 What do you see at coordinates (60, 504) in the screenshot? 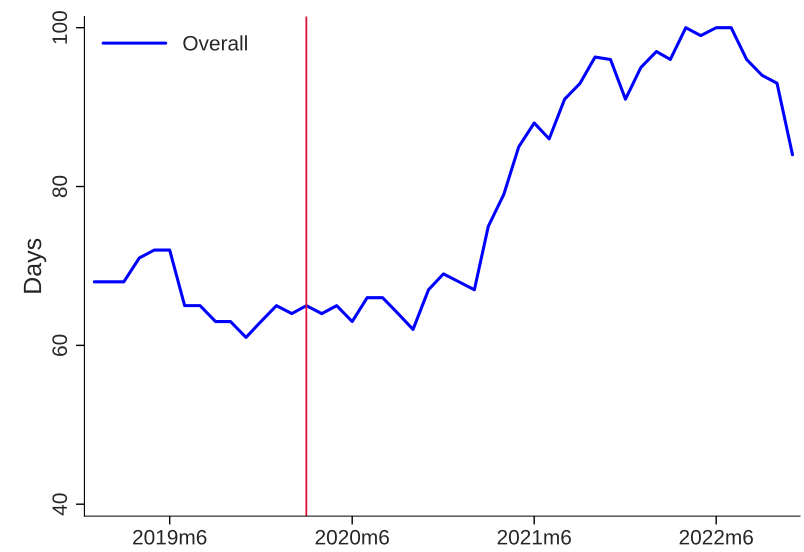
I see `y-tick-label: 40` at bounding box center [60, 504].